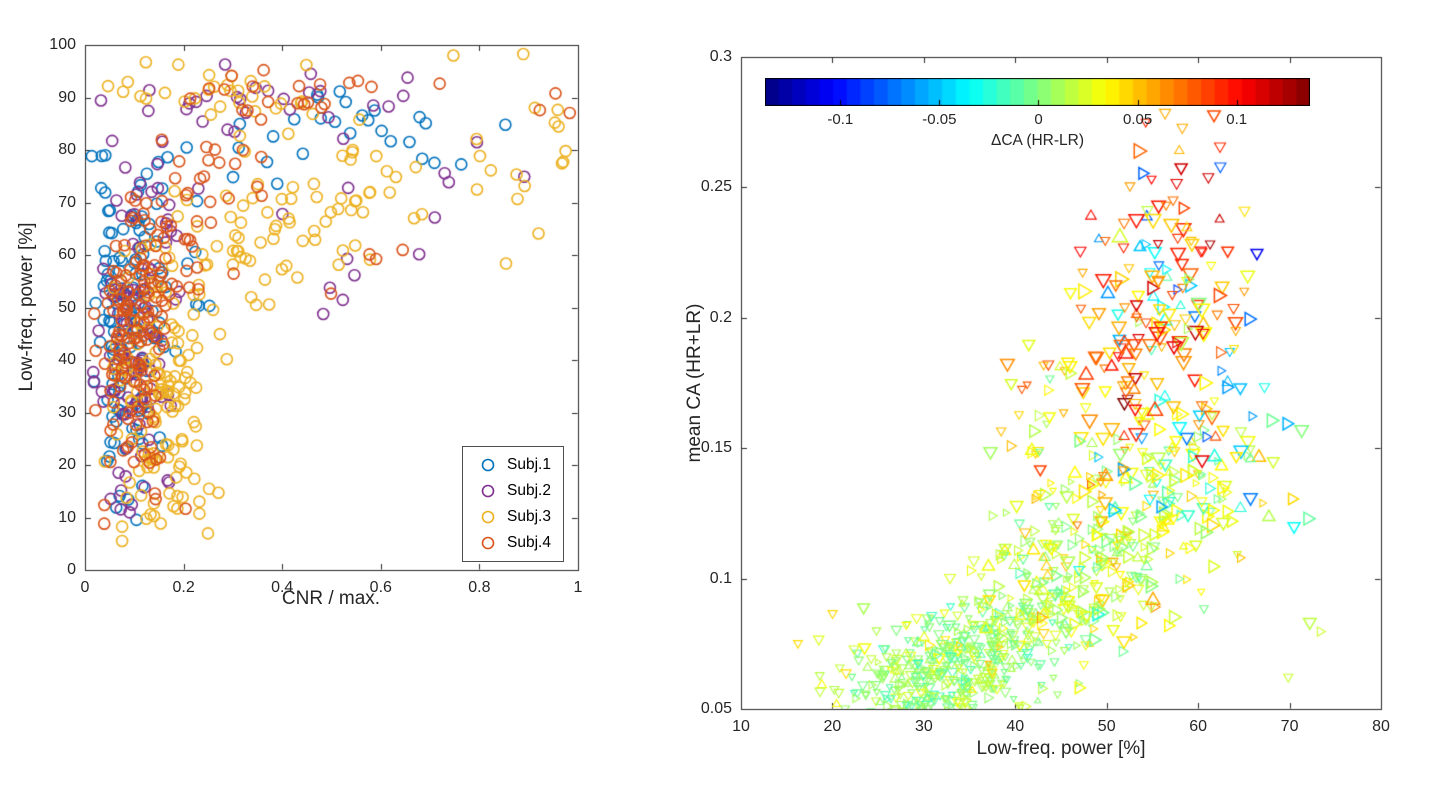  I want to click on x-tick-label: 20, so click(832, 726).